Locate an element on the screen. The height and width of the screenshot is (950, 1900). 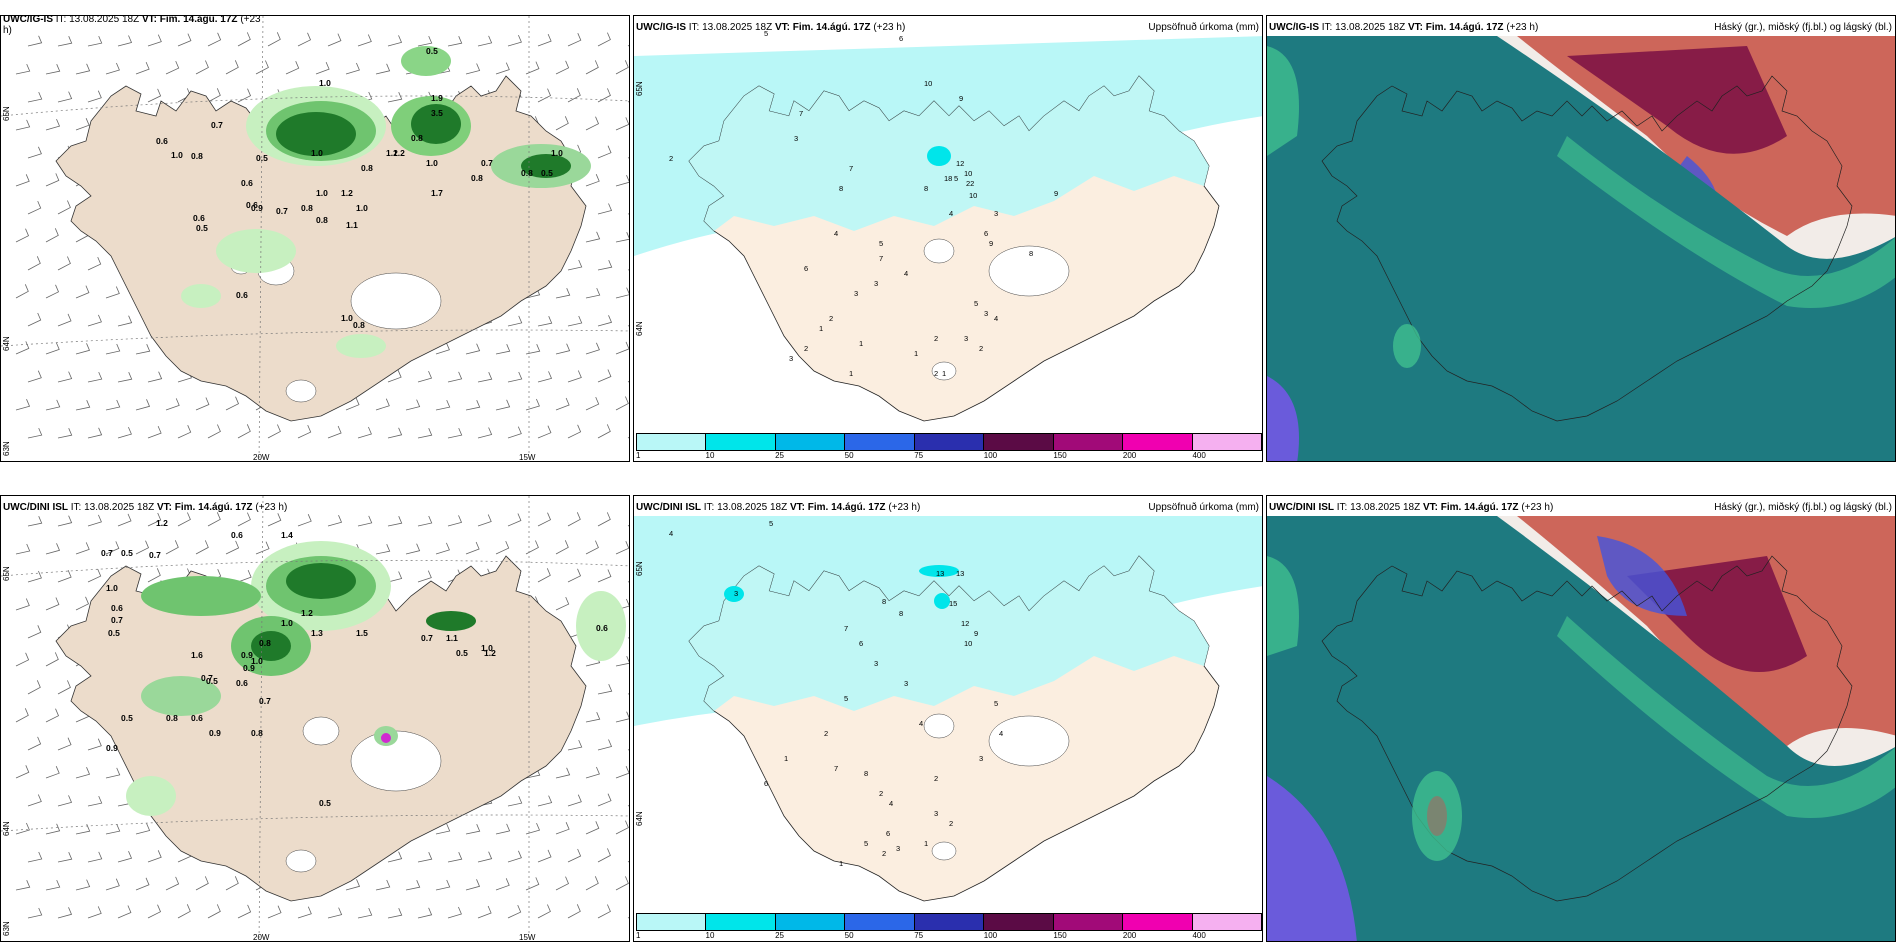
glaciers is located at coordinates (996, 787).